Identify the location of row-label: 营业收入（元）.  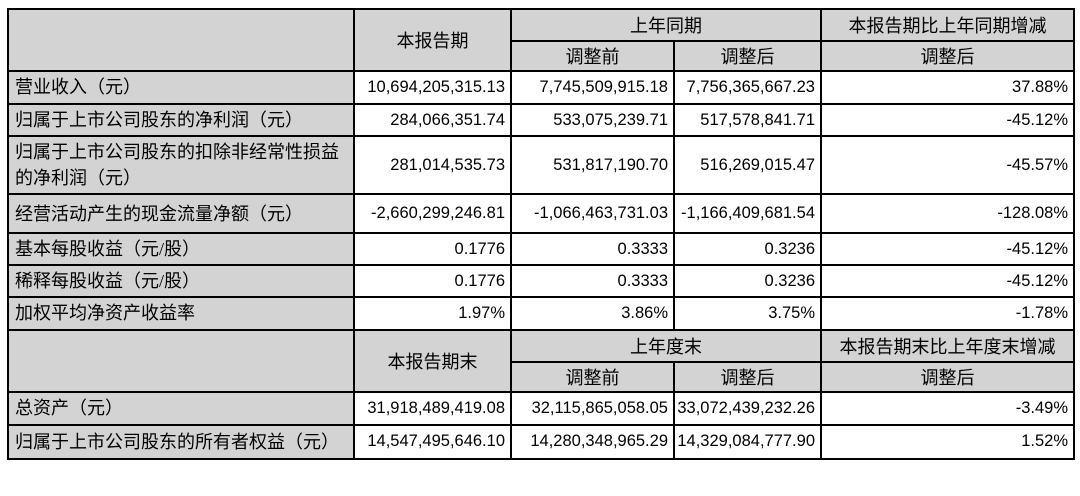
(181, 87).